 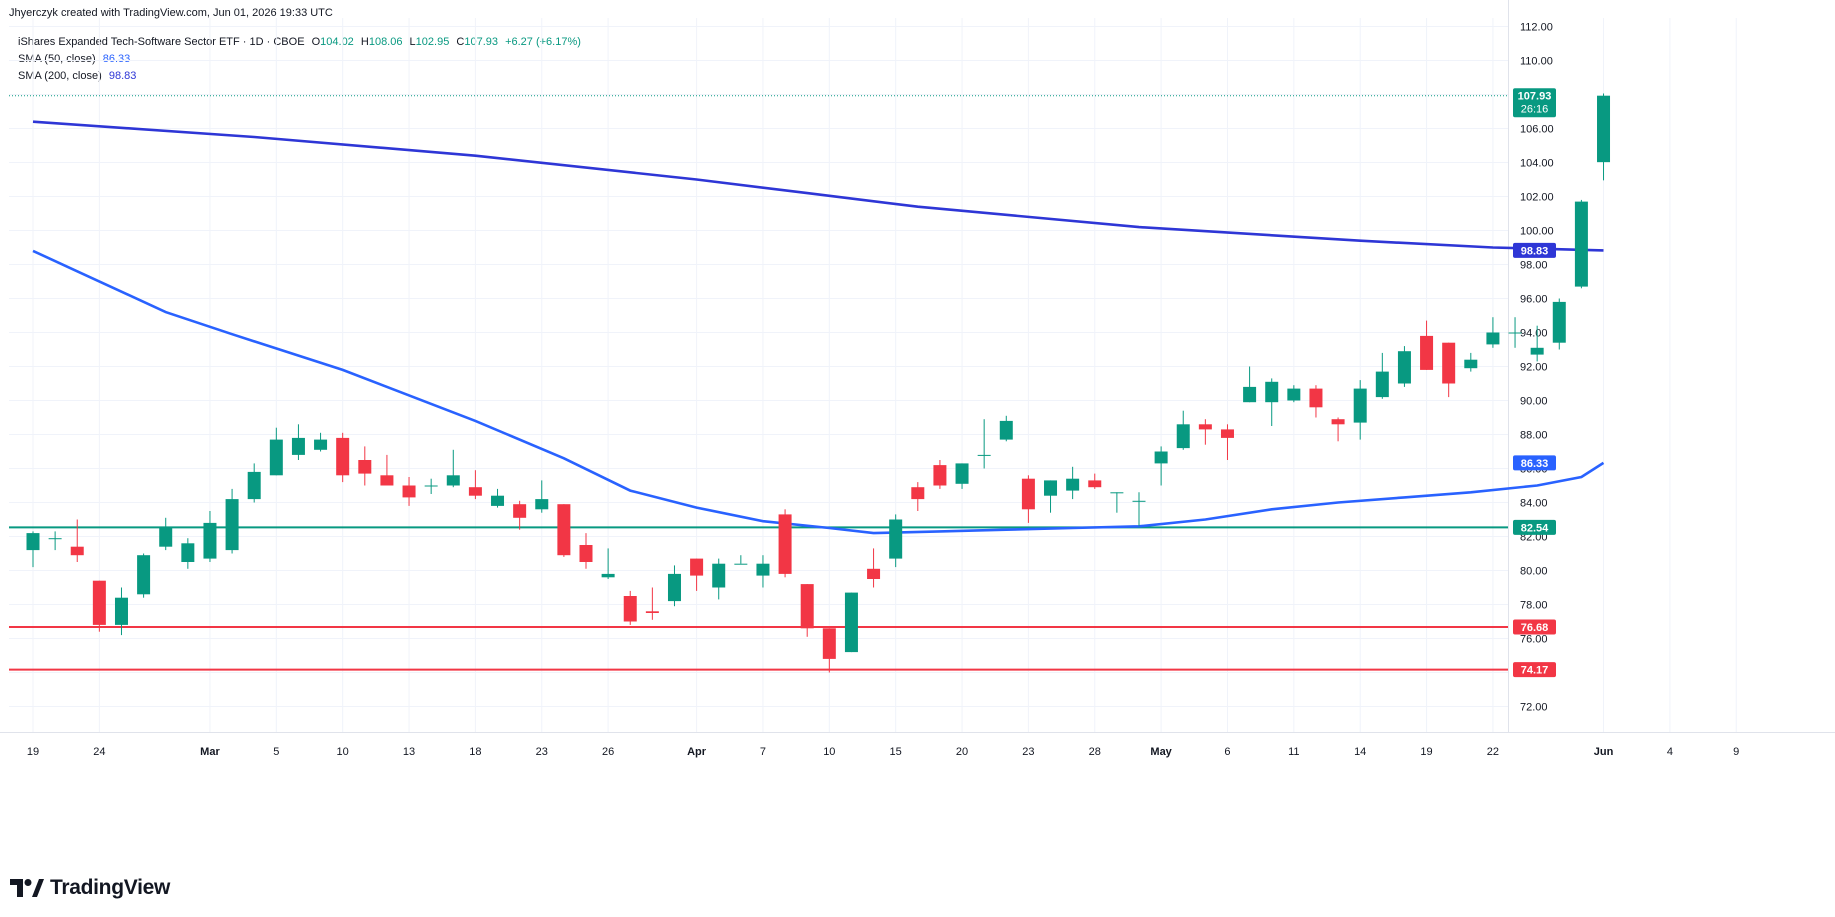 I want to click on hline-price-badge-label: 82.54, so click(x=1535, y=528).